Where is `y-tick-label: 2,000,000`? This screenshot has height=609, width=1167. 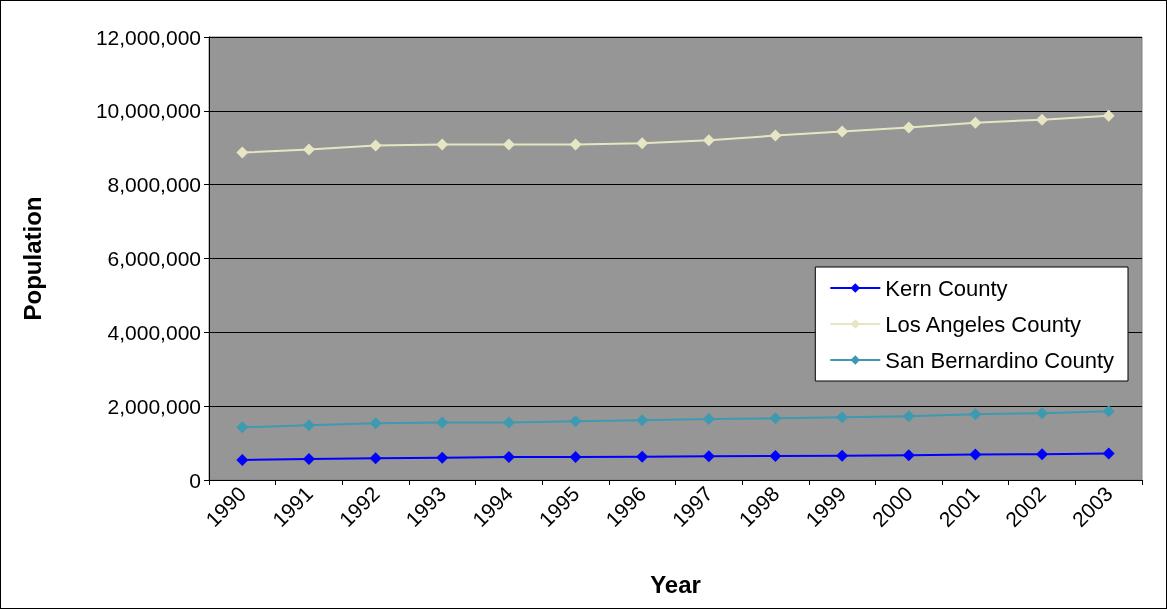 y-tick-label: 2,000,000 is located at coordinates (154, 406).